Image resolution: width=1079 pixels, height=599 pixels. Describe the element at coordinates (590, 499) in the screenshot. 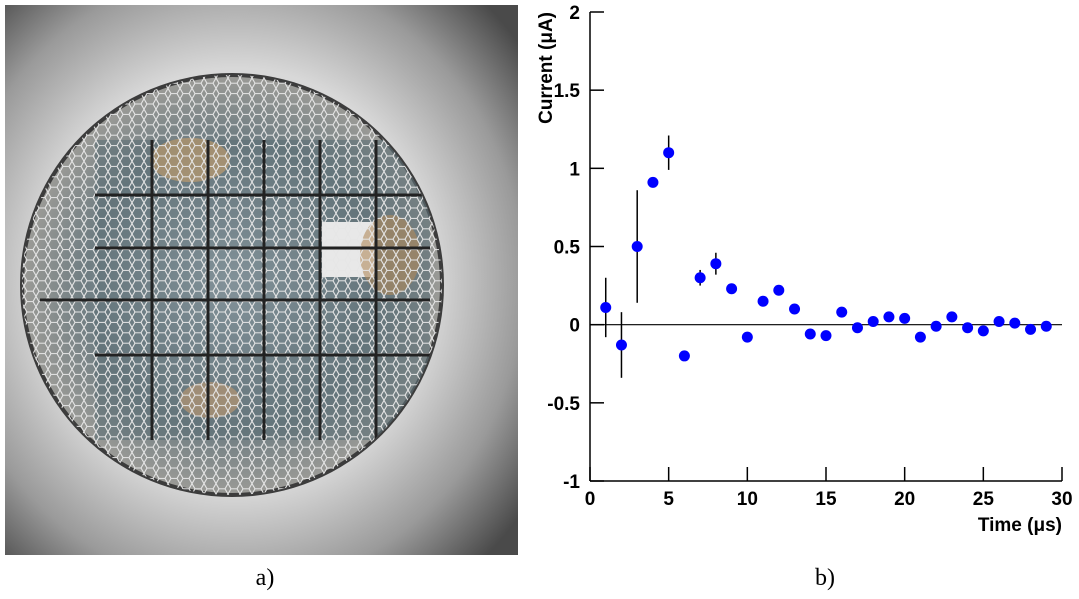

I see `x-tick-label: 0` at that location.